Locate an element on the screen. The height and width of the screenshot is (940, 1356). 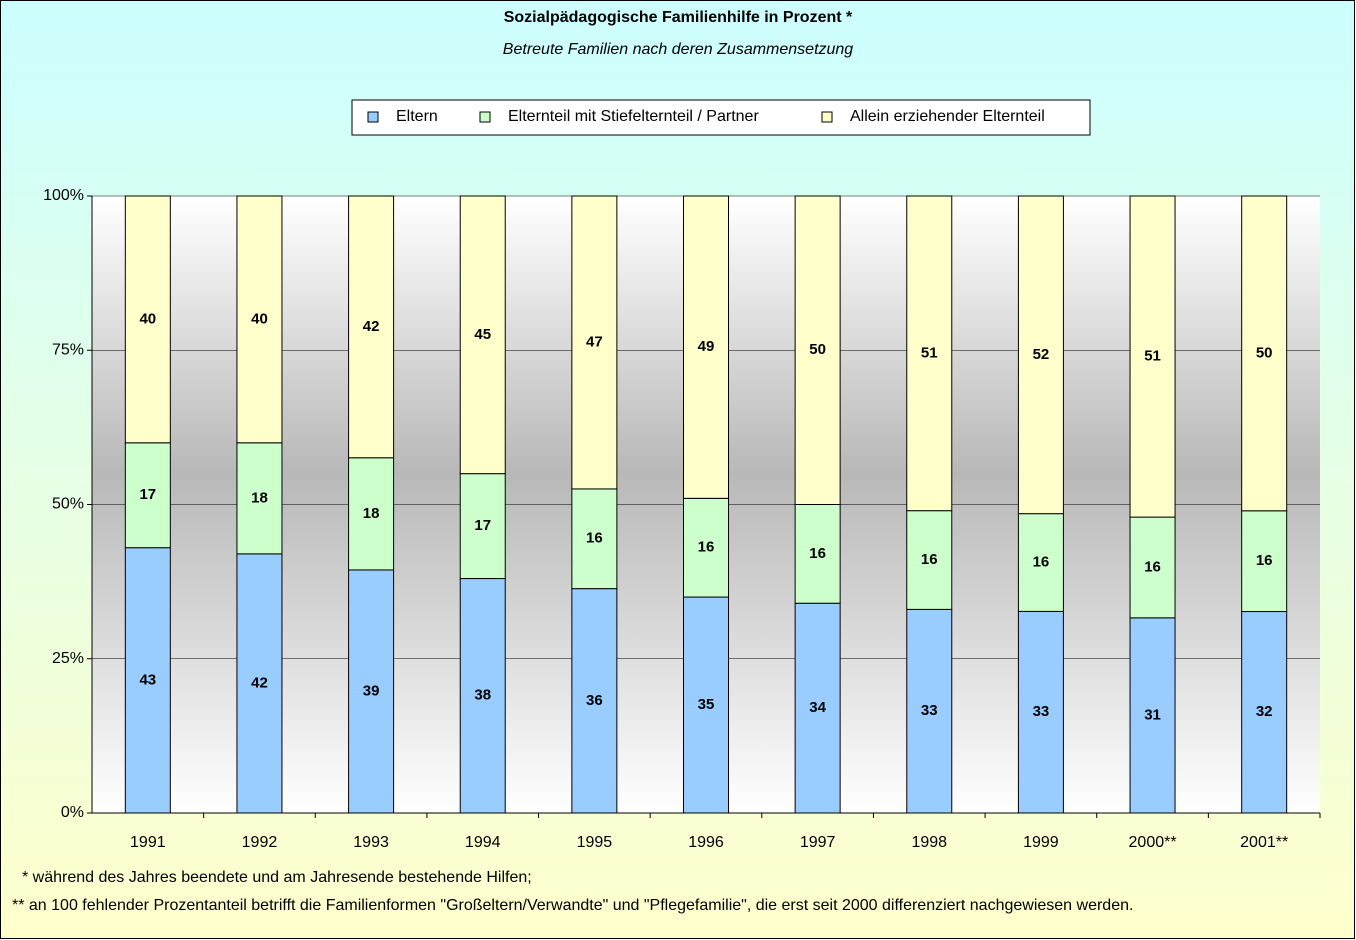
legend-label: Elternteil mit Stiefelternteil / Partner is located at coordinates (633, 116).